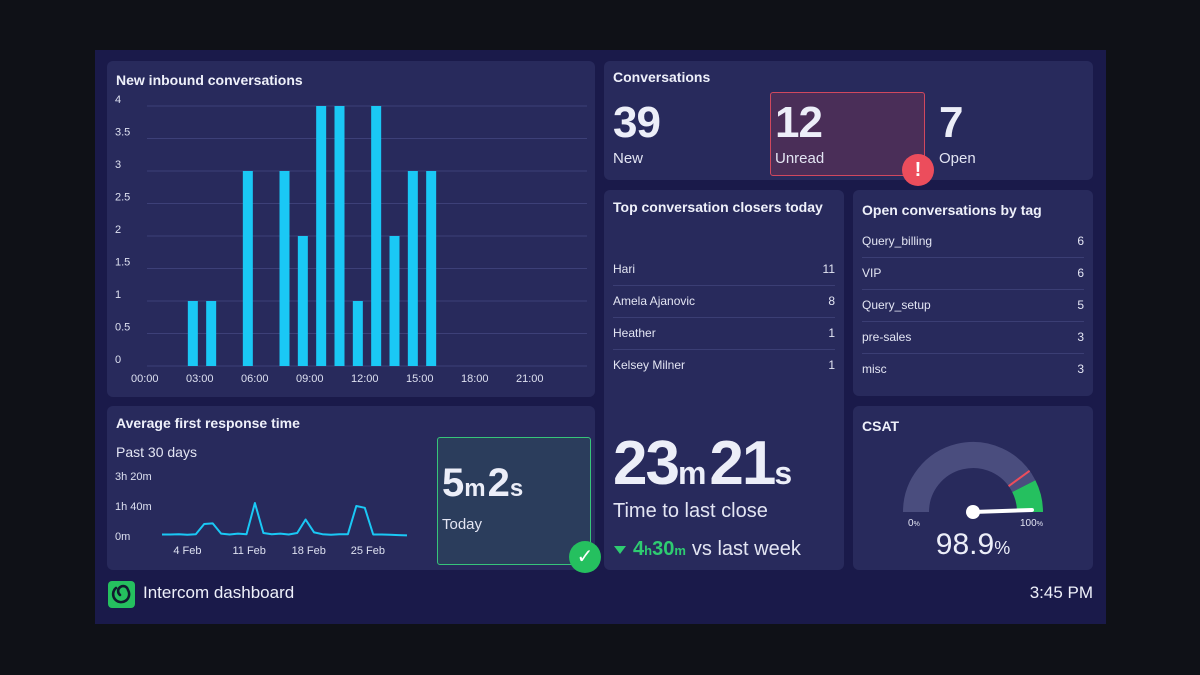 Image resolution: width=1200 pixels, height=675 pixels. Describe the element at coordinates (951, 122) in the screenshot. I see `open-count: 7` at that location.